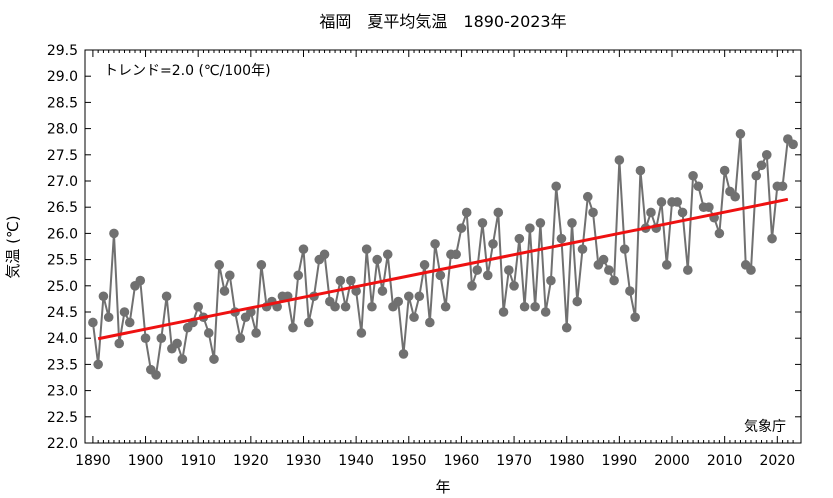 This screenshot has height=498, width=833. What do you see at coordinates (62, 103) in the screenshot?
I see `y-tick-label: 28.5` at bounding box center [62, 103].